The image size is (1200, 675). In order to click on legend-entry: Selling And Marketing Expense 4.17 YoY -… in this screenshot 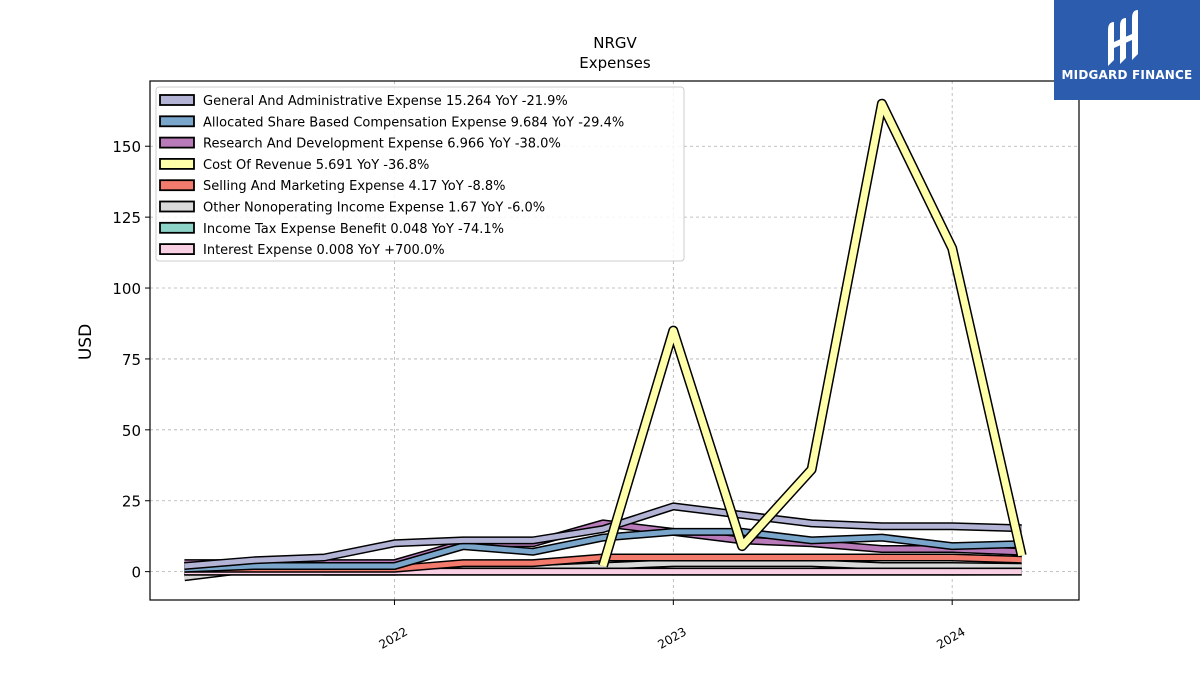, I will do `click(354, 186)`.